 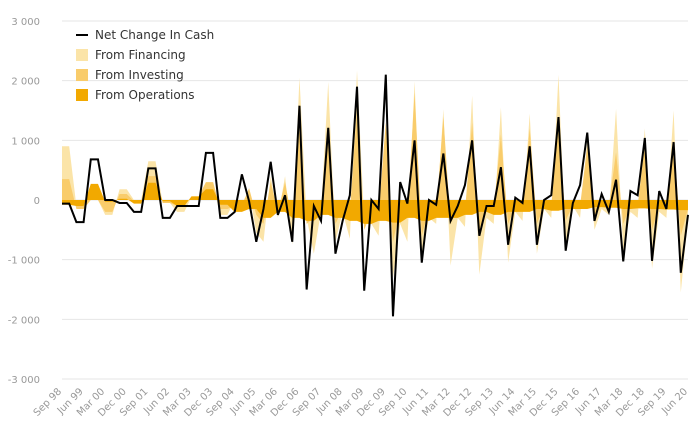 I want to click on y-tick-label: 0, so click(x=37, y=201).